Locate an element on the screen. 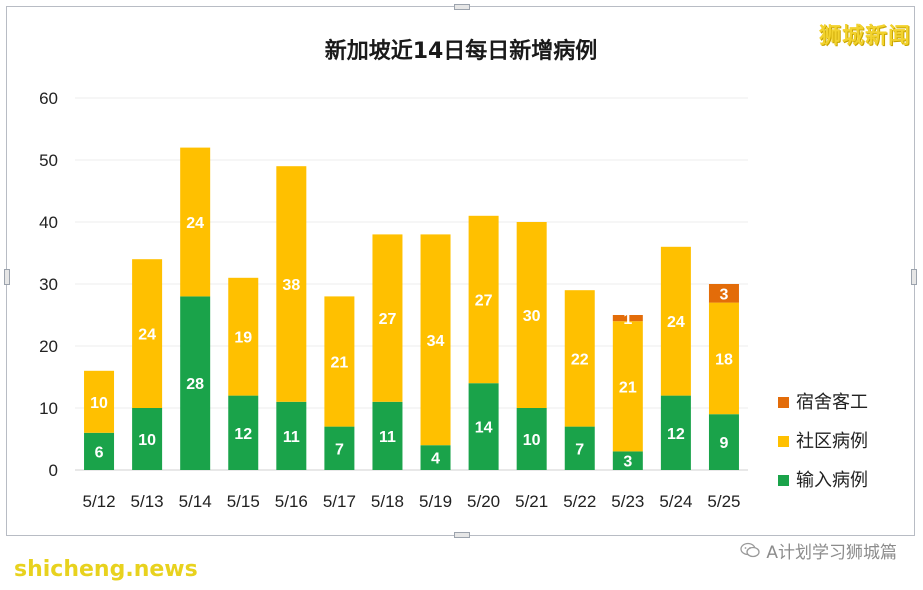  data-label: 1 is located at coordinates (627, 319).